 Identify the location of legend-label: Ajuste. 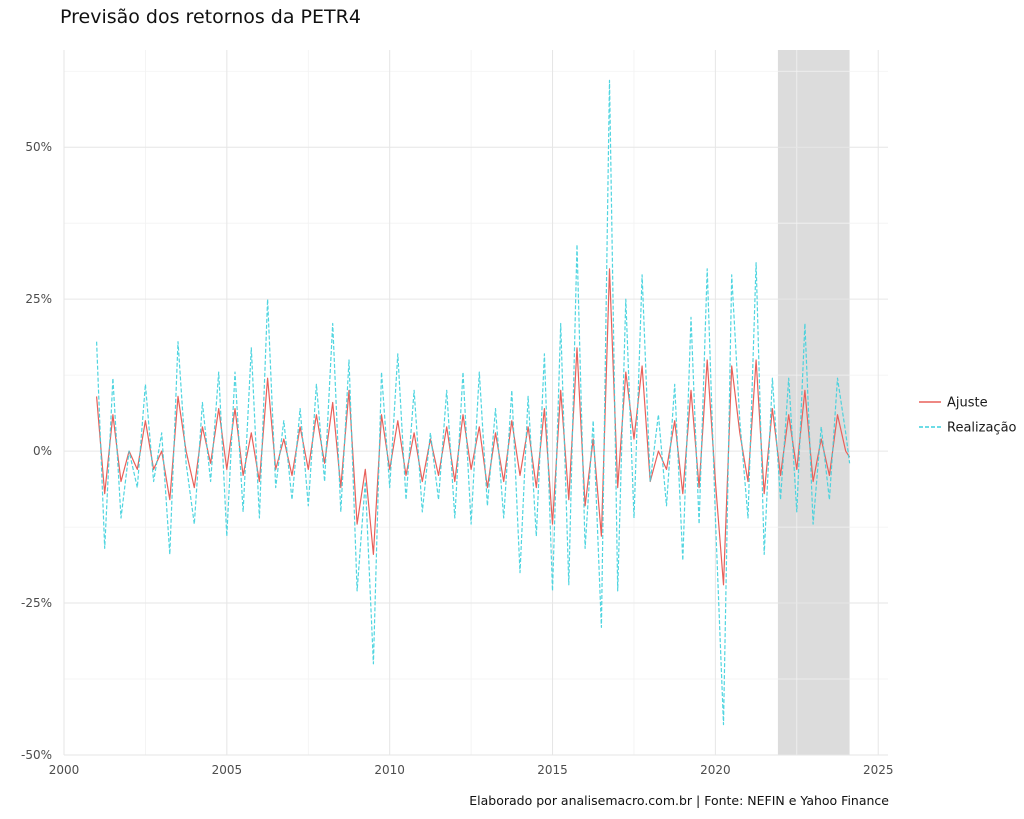
(967, 403).